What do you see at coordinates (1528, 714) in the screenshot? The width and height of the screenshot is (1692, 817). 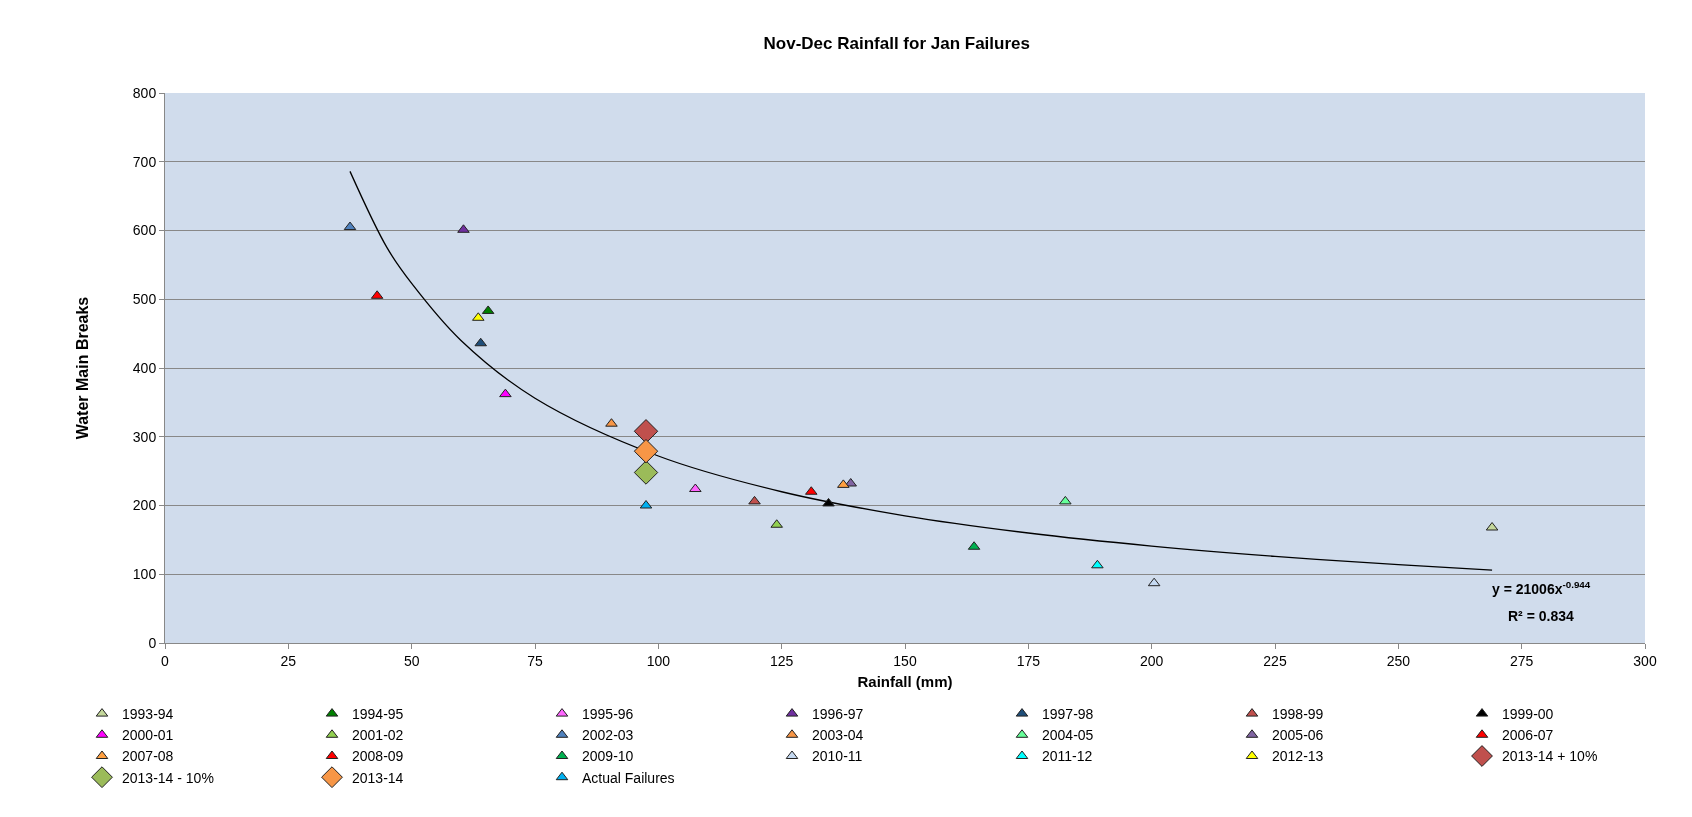 I see `legend-label: 1999-00` at bounding box center [1528, 714].